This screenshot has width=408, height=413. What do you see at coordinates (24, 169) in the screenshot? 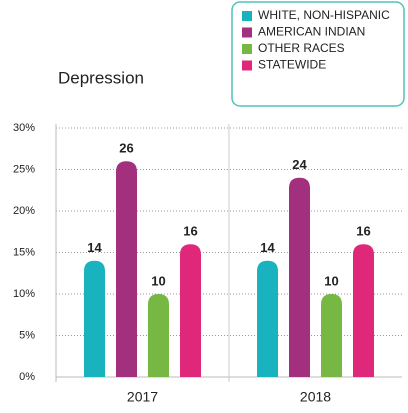
I see `y-tick-label: 25%` at bounding box center [24, 169].